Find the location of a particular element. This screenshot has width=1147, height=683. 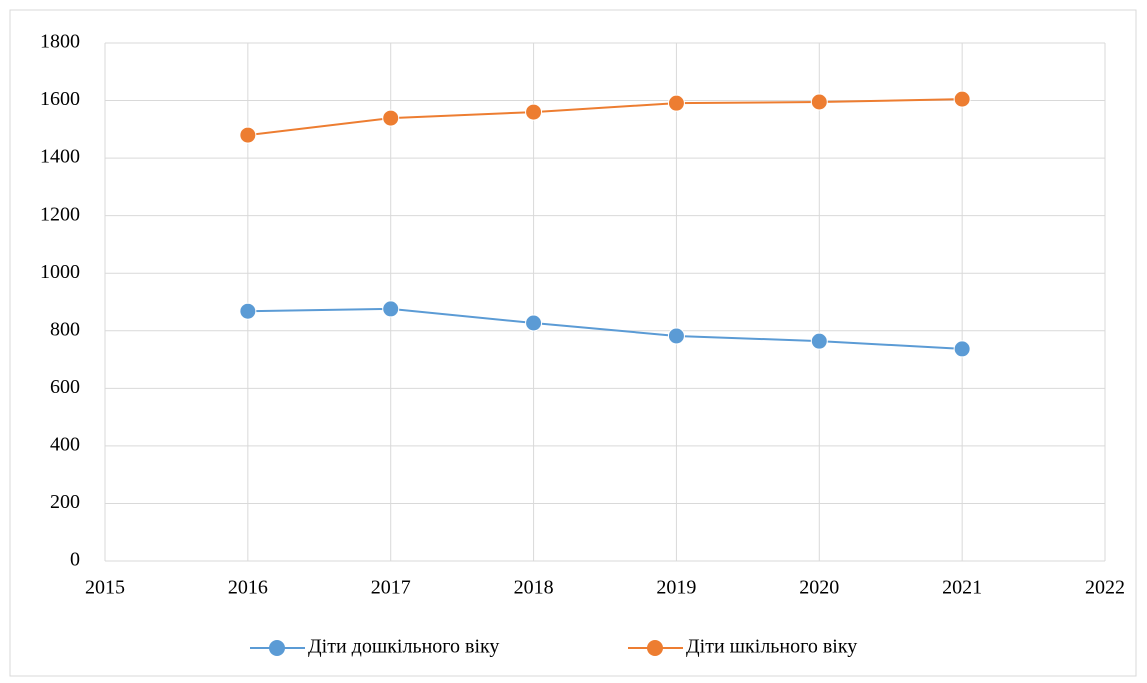

y-tick-label: 1400 is located at coordinates (60, 157).